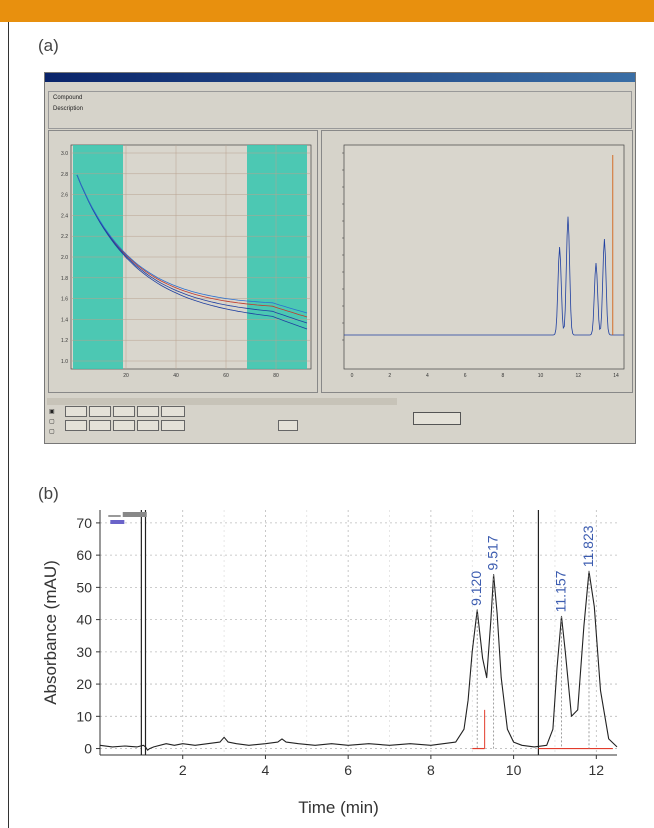 The height and width of the screenshot is (828, 654). Describe the element at coordinates (560, 591) in the screenshot. I see `peak-label: 11.157` at that location.